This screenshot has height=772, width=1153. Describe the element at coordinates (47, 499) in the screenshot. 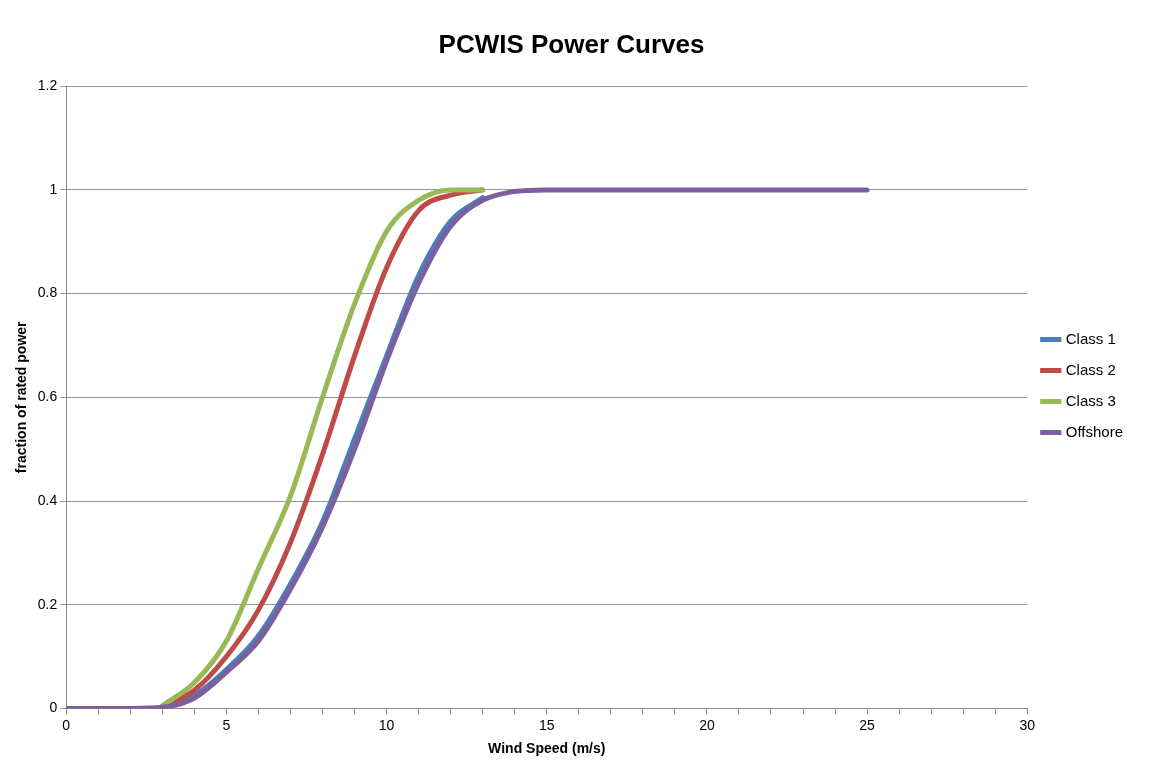

I see `y-tick-label: 0.4` at that location.